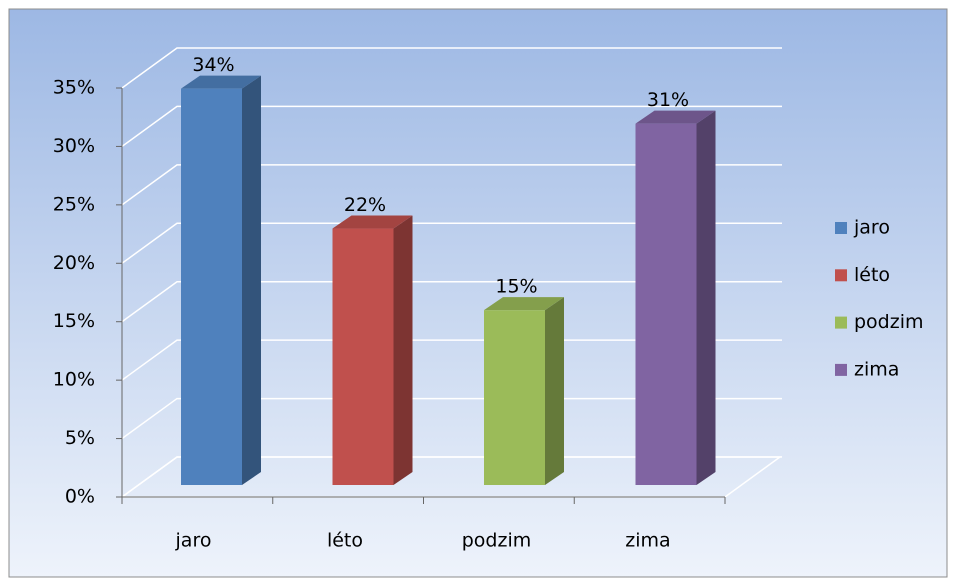  Describe the element at coordinates (74, 146) in the screenshot. I see `y-tick-label: 30%` at that location.